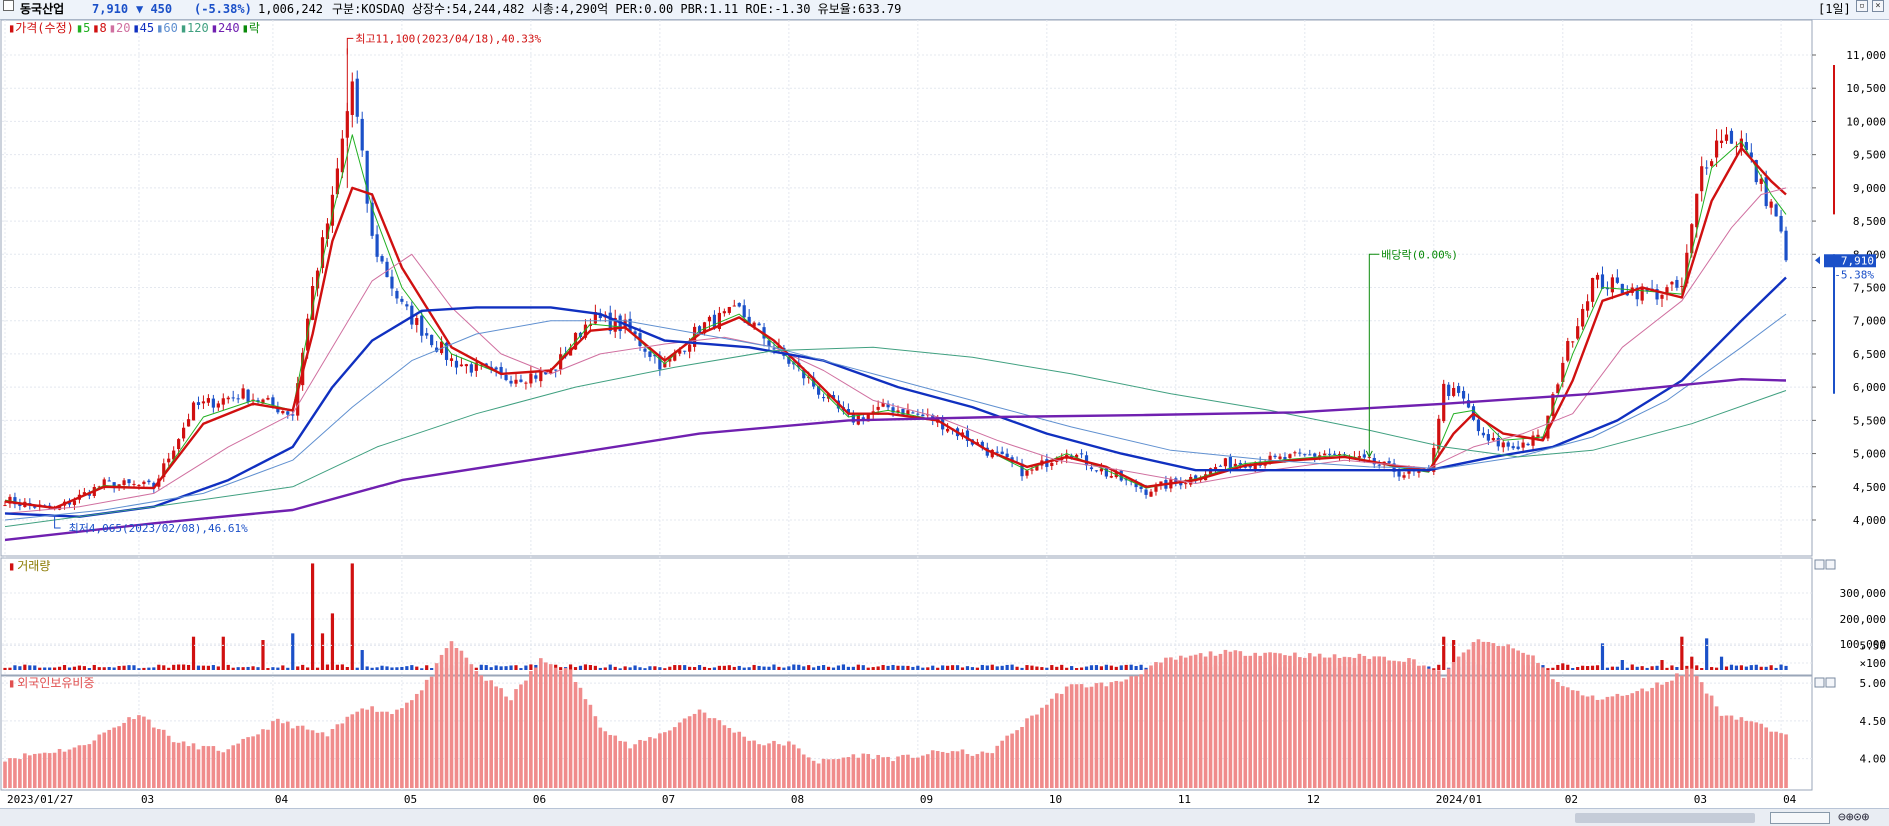 Image resolution: width=1889 pixels, height=826 pixels. I want to click on horizontal-scrollbar, so click(1665, 818).